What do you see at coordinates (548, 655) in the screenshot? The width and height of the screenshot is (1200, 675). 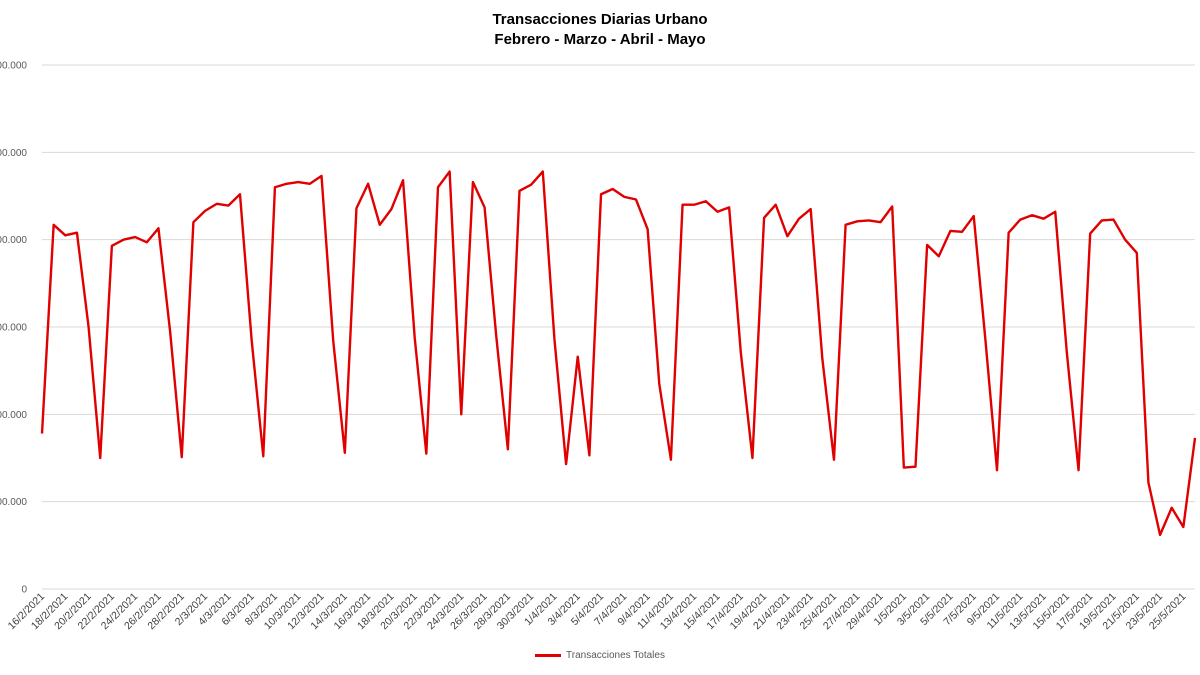 I see `legend-swatch` at bounding box center [548, 655].